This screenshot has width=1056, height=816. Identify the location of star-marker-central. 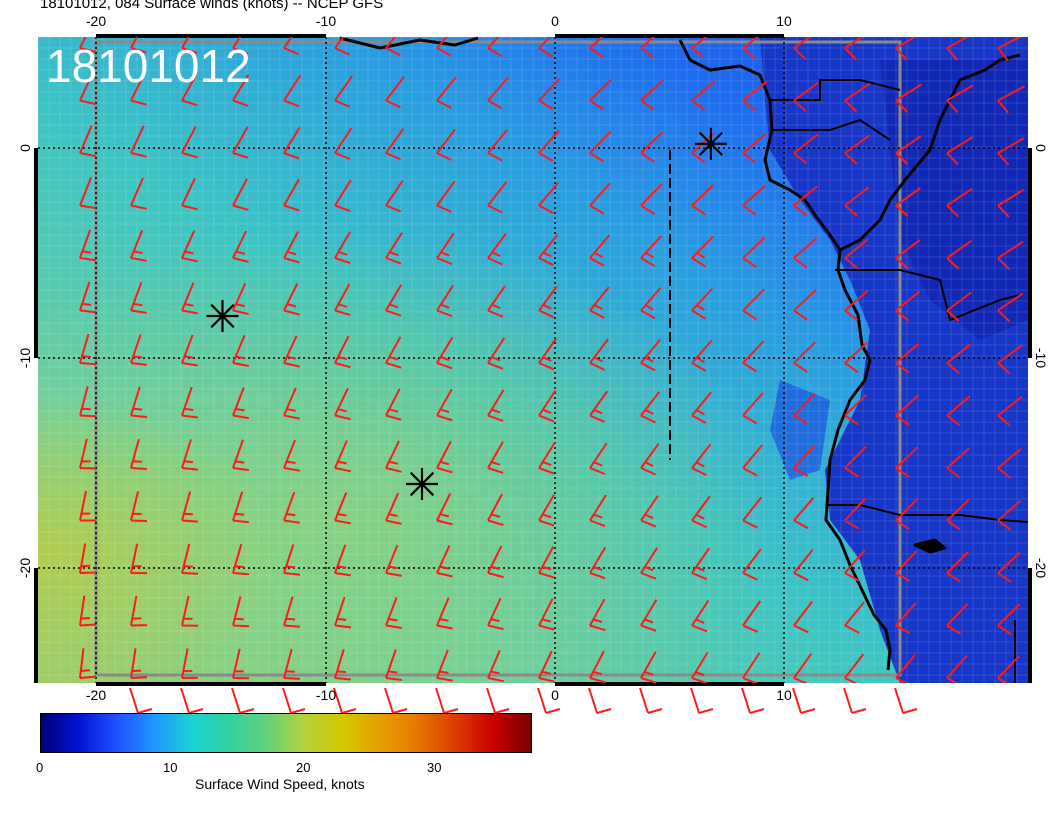
(422, 484).